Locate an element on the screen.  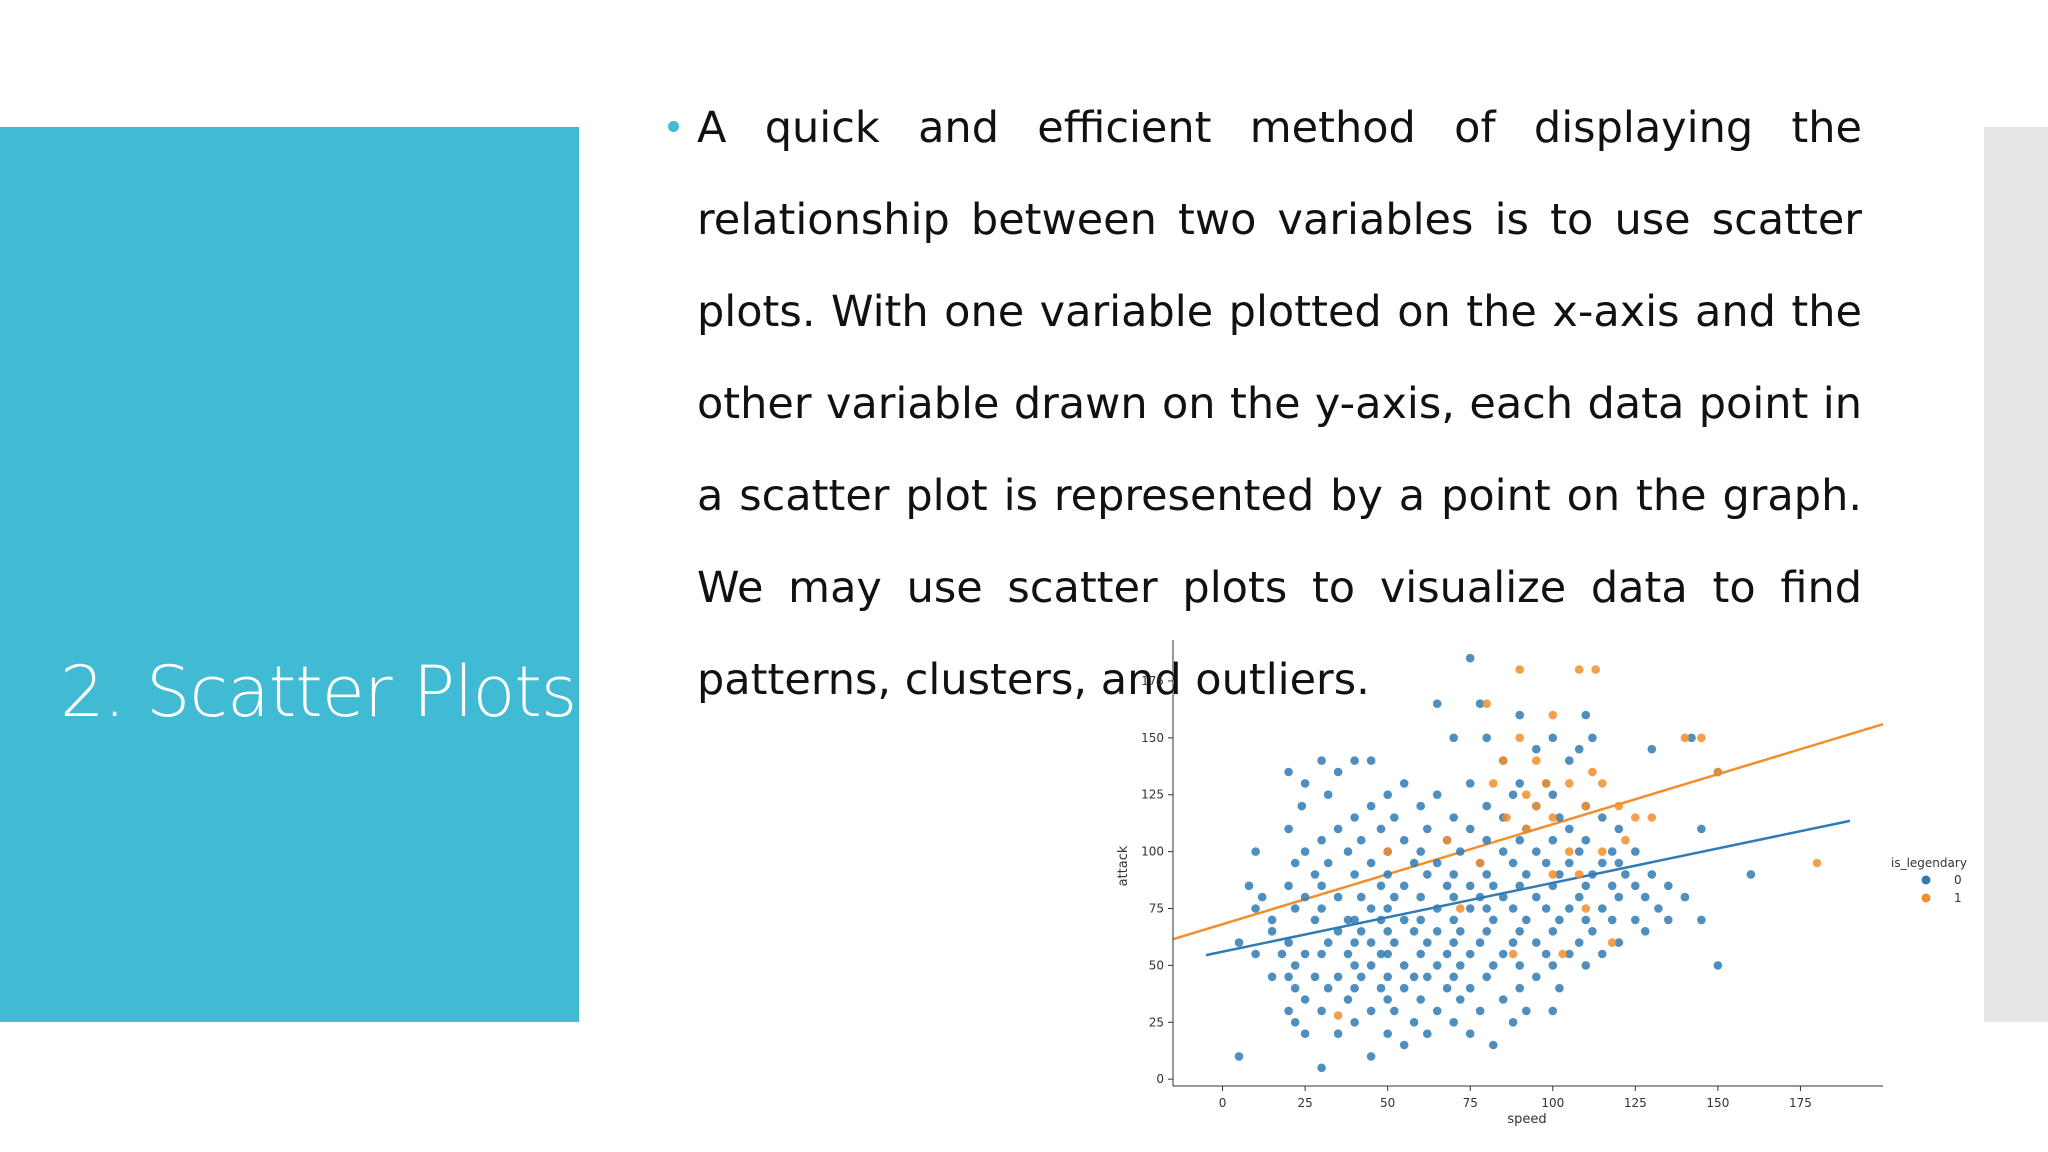
legend-entries: 01 is located at coordinates (1941, 889).